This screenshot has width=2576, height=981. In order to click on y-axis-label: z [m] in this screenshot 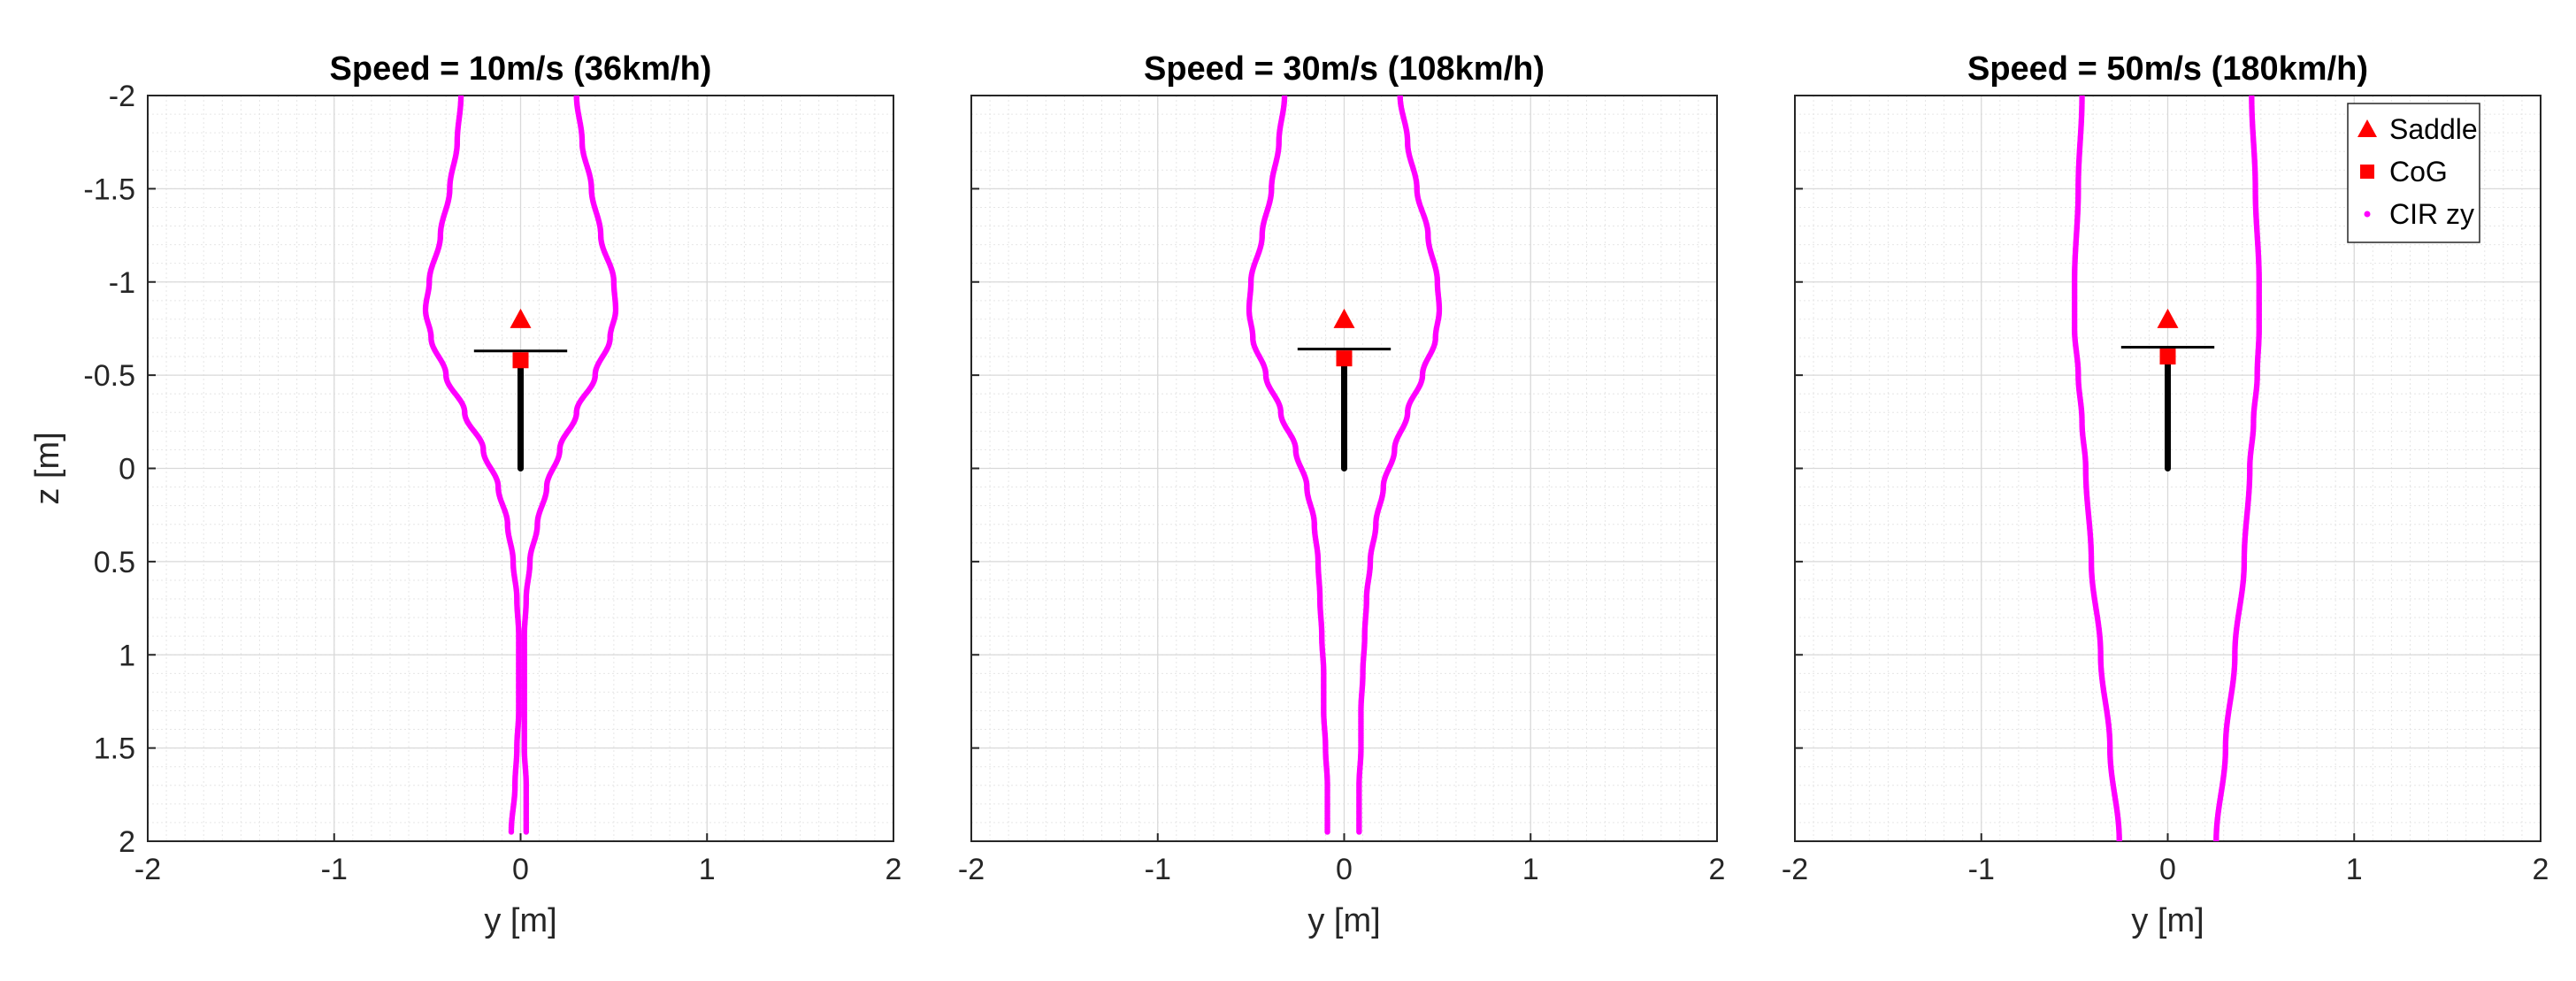, I will do `click(47, 468)`.